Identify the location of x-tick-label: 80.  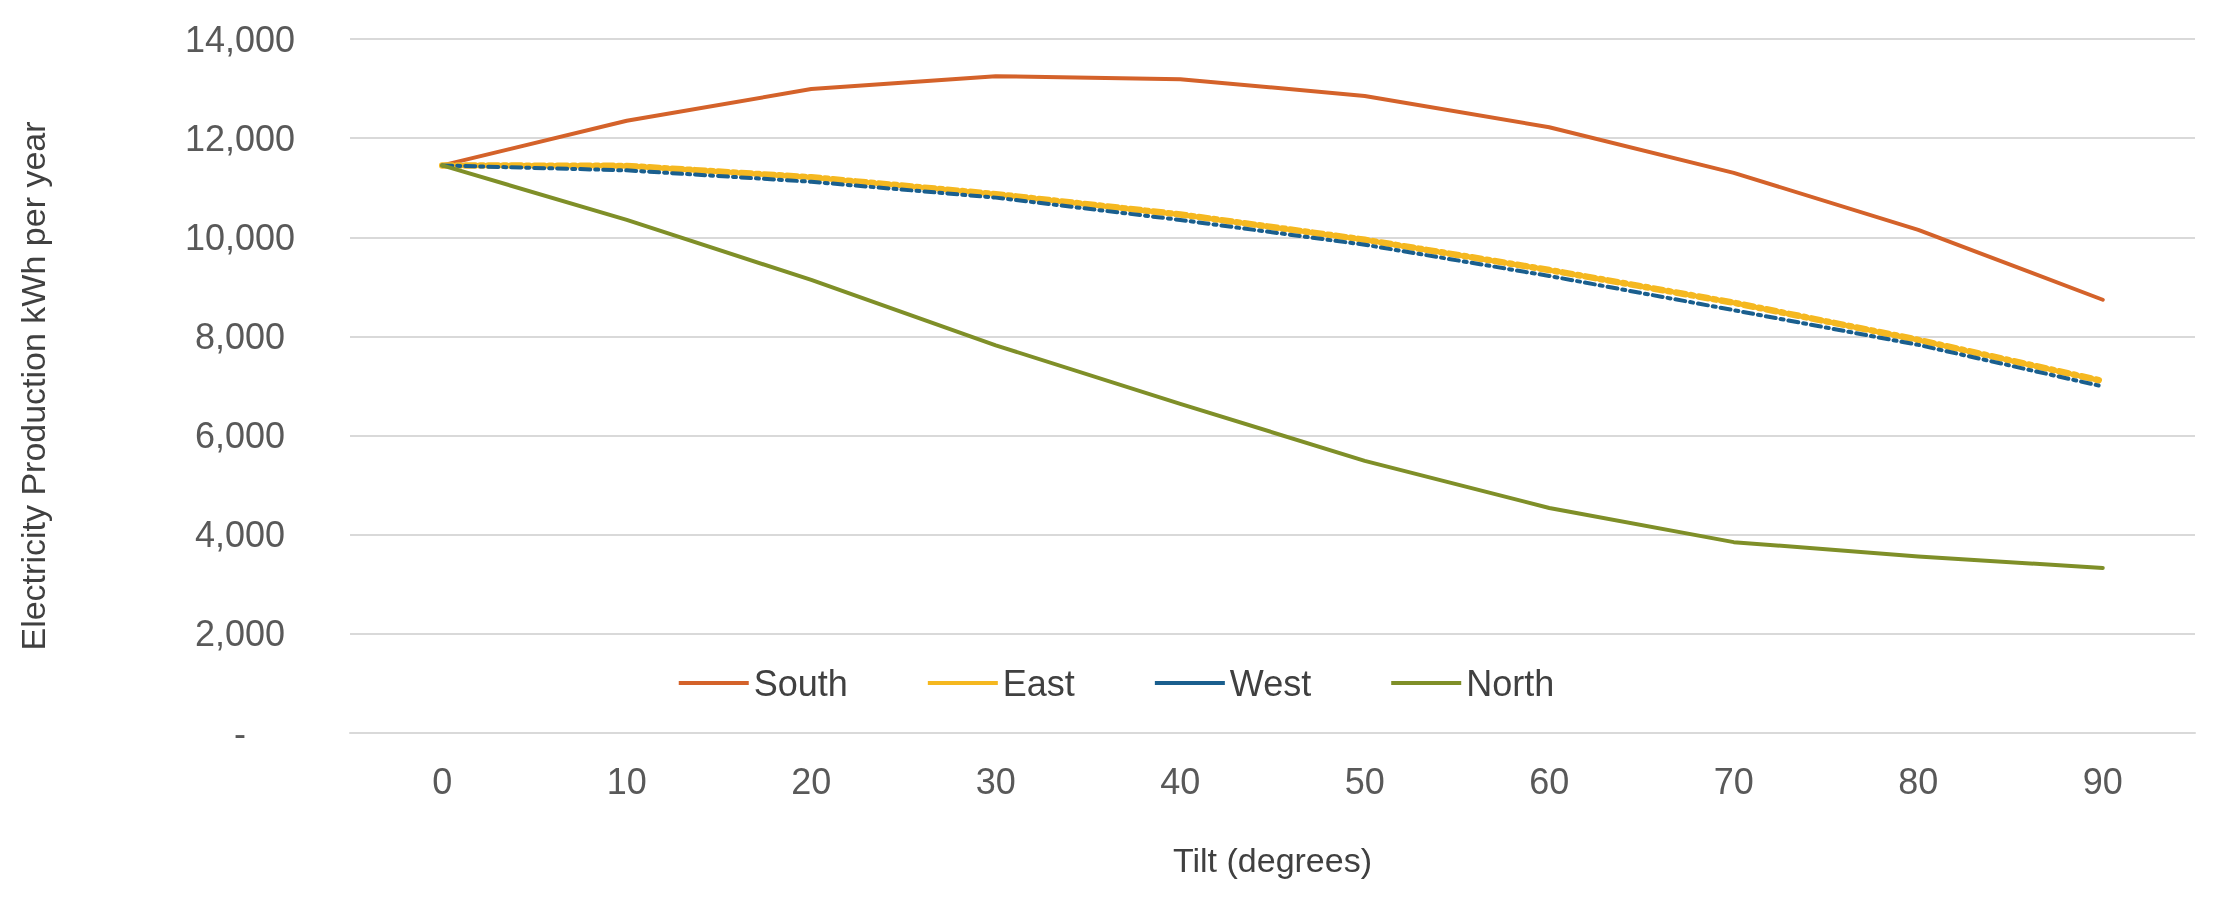
(1918, 781).